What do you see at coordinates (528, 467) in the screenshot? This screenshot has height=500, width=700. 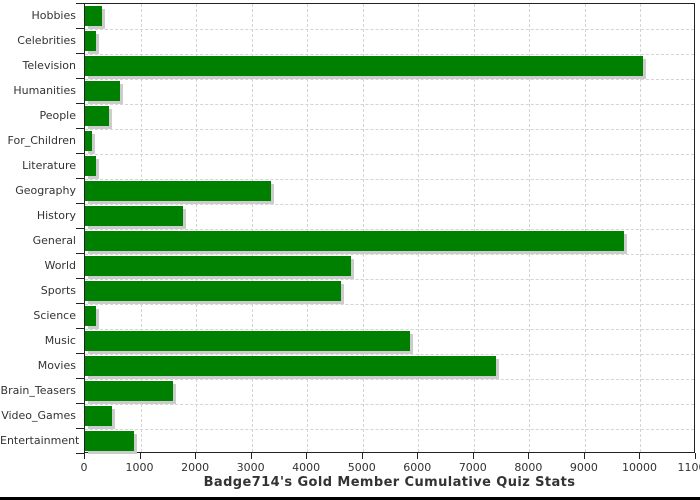 I see `x-axis-tick-label: 8000` at bounding box center [528, 467].